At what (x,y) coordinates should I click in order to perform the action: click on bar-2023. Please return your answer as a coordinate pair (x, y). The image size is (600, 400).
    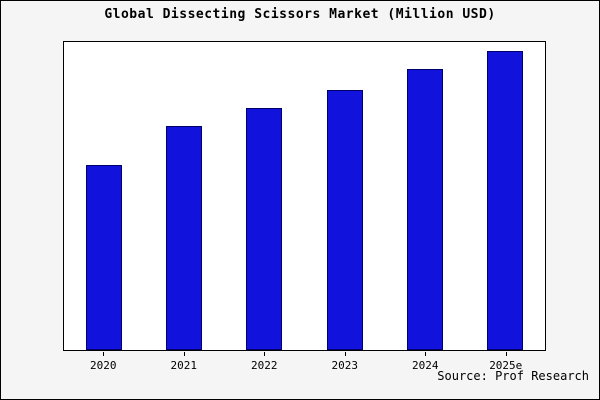
    Looking at the image, I should click on (344, 219).